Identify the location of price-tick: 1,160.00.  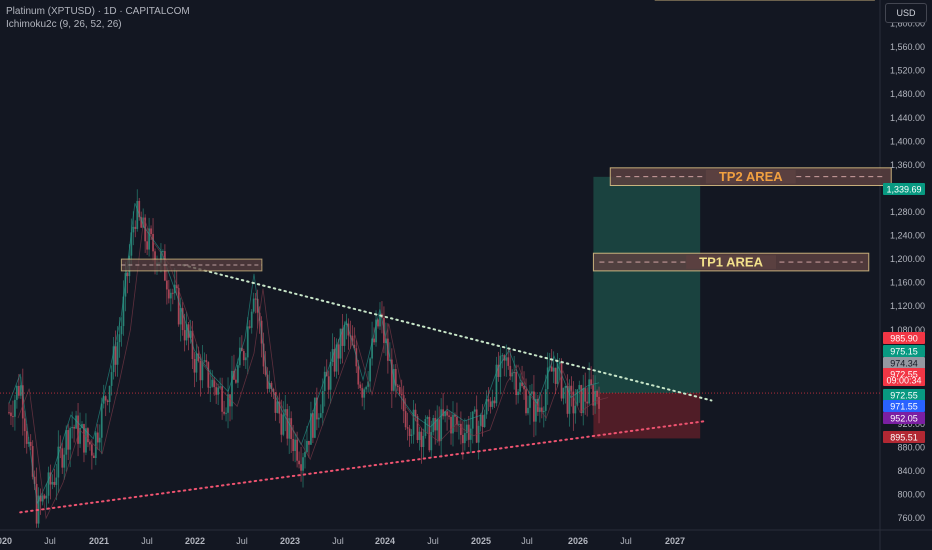
(907, 283).